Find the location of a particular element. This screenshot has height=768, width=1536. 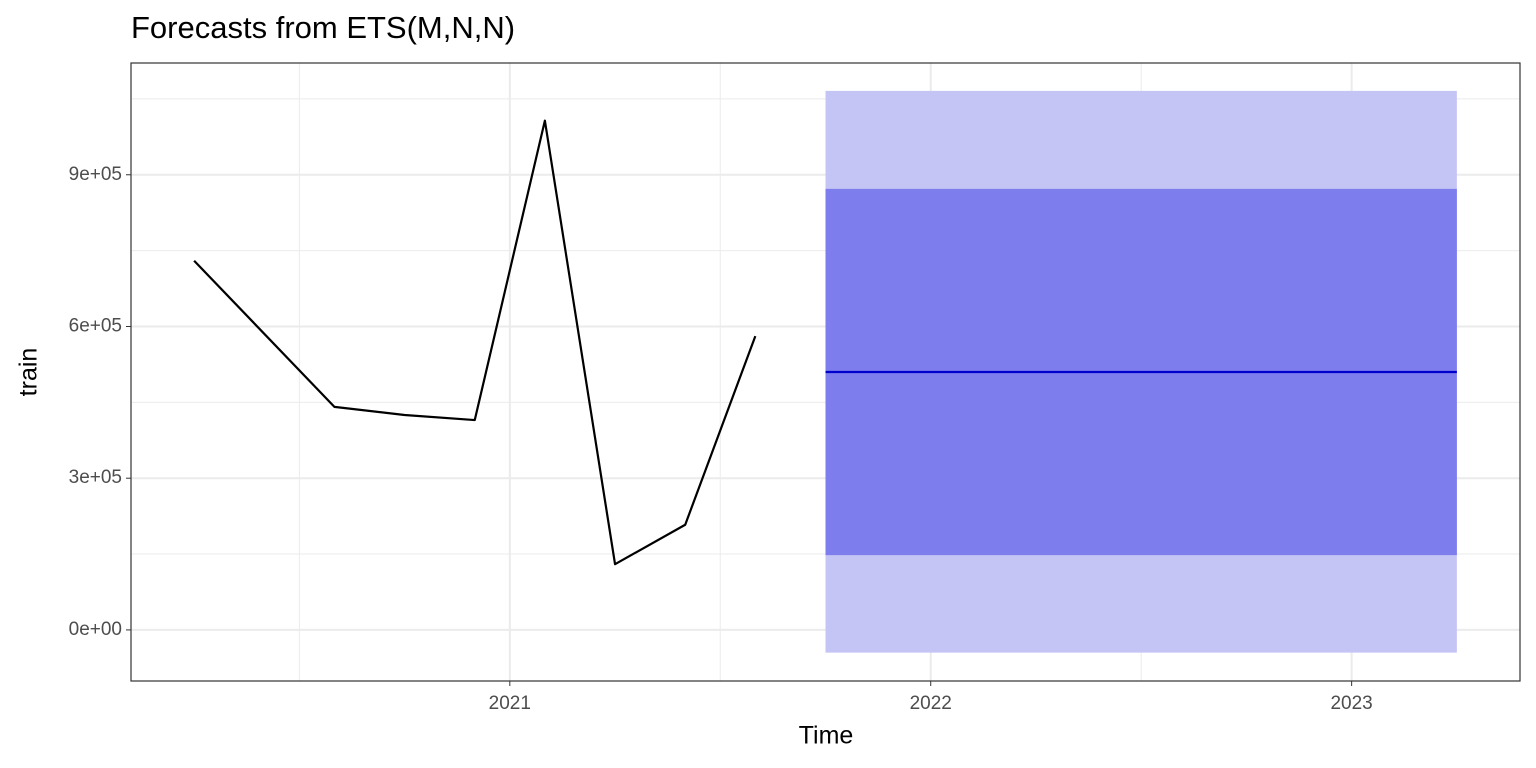

y-tick-label: 9e+05 is located at coordinates (95, 174).